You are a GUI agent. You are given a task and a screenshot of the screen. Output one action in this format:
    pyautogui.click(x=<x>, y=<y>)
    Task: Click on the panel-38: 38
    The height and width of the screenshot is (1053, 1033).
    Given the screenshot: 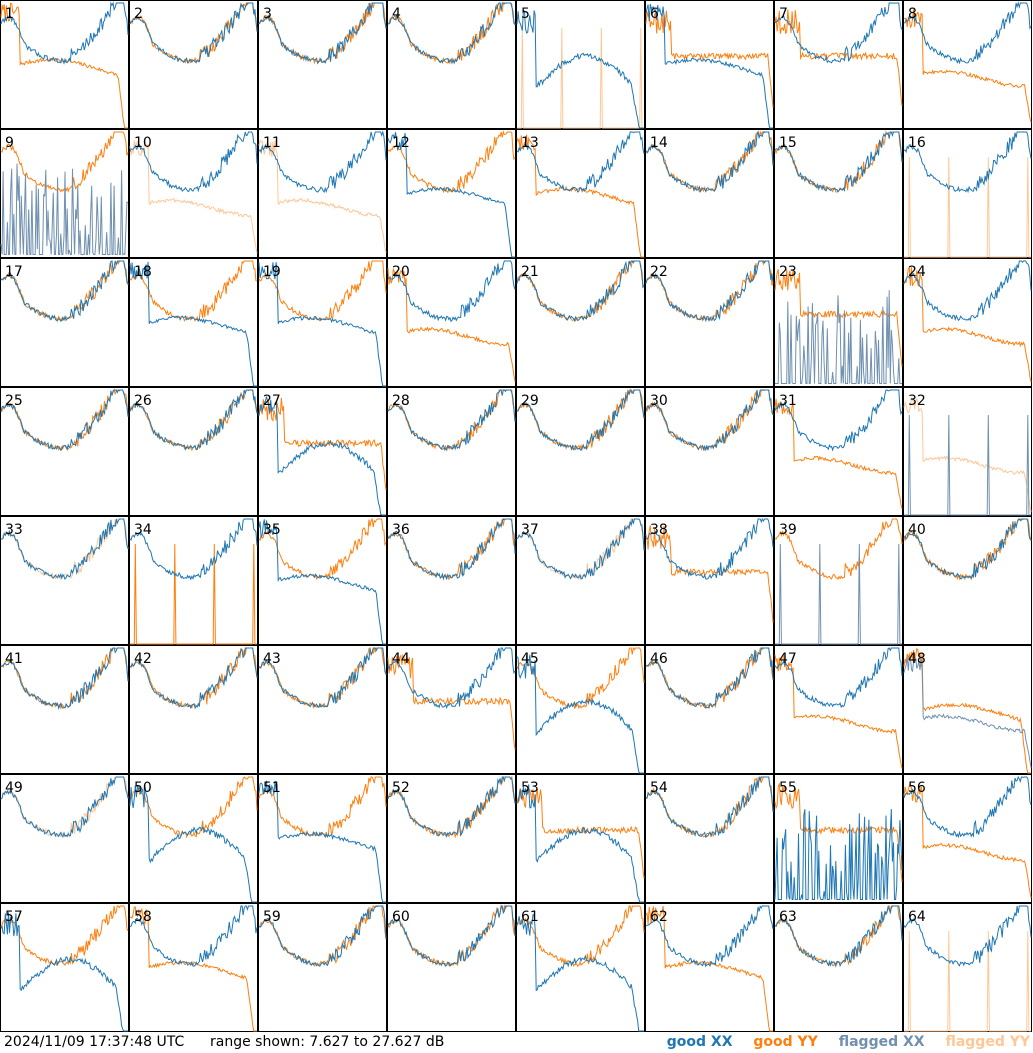 What is the action you would take?
    pyautogui.click(x=709, y=580)
    